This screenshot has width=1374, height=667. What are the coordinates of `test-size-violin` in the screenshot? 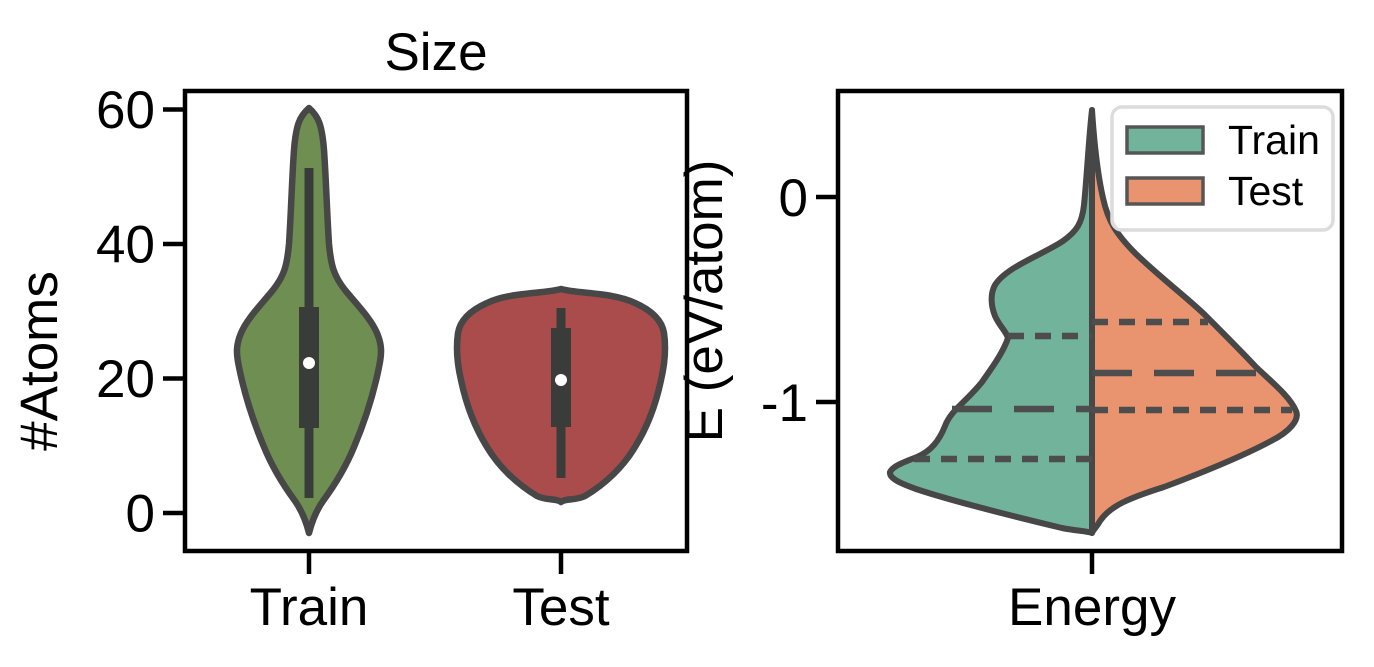 It's located at (561, 395).